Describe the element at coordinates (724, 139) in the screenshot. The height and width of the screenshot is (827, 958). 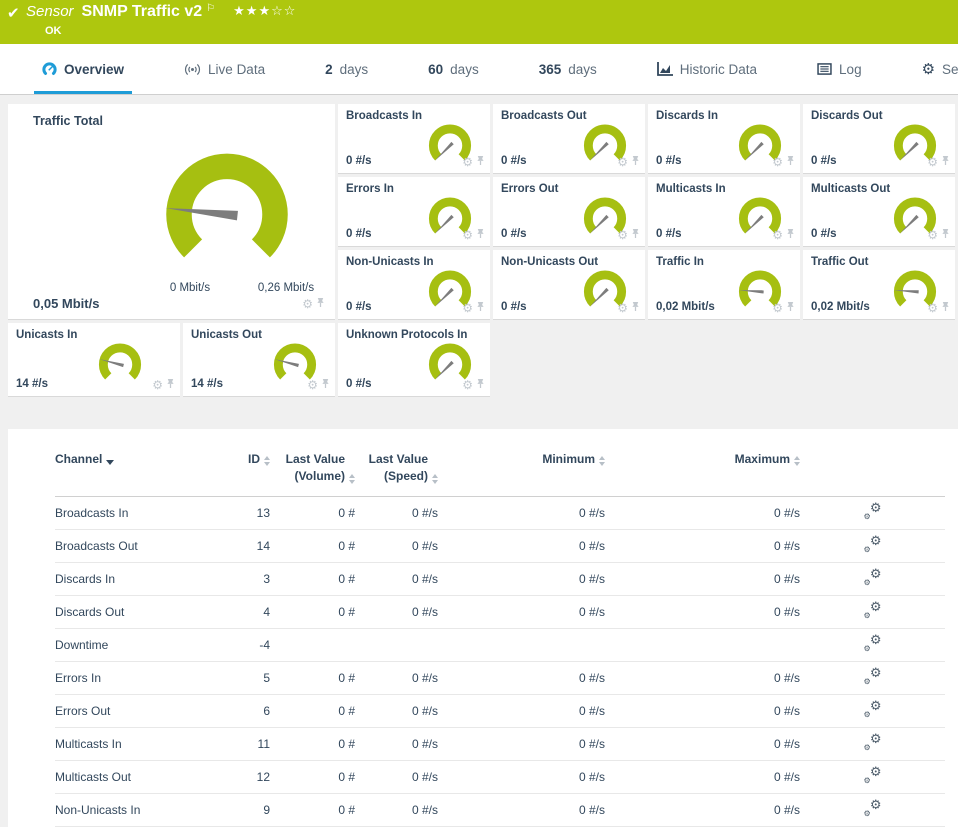
I see `gauge-panel-discards-in: Discards In 0 #/s ⚙` at that location.